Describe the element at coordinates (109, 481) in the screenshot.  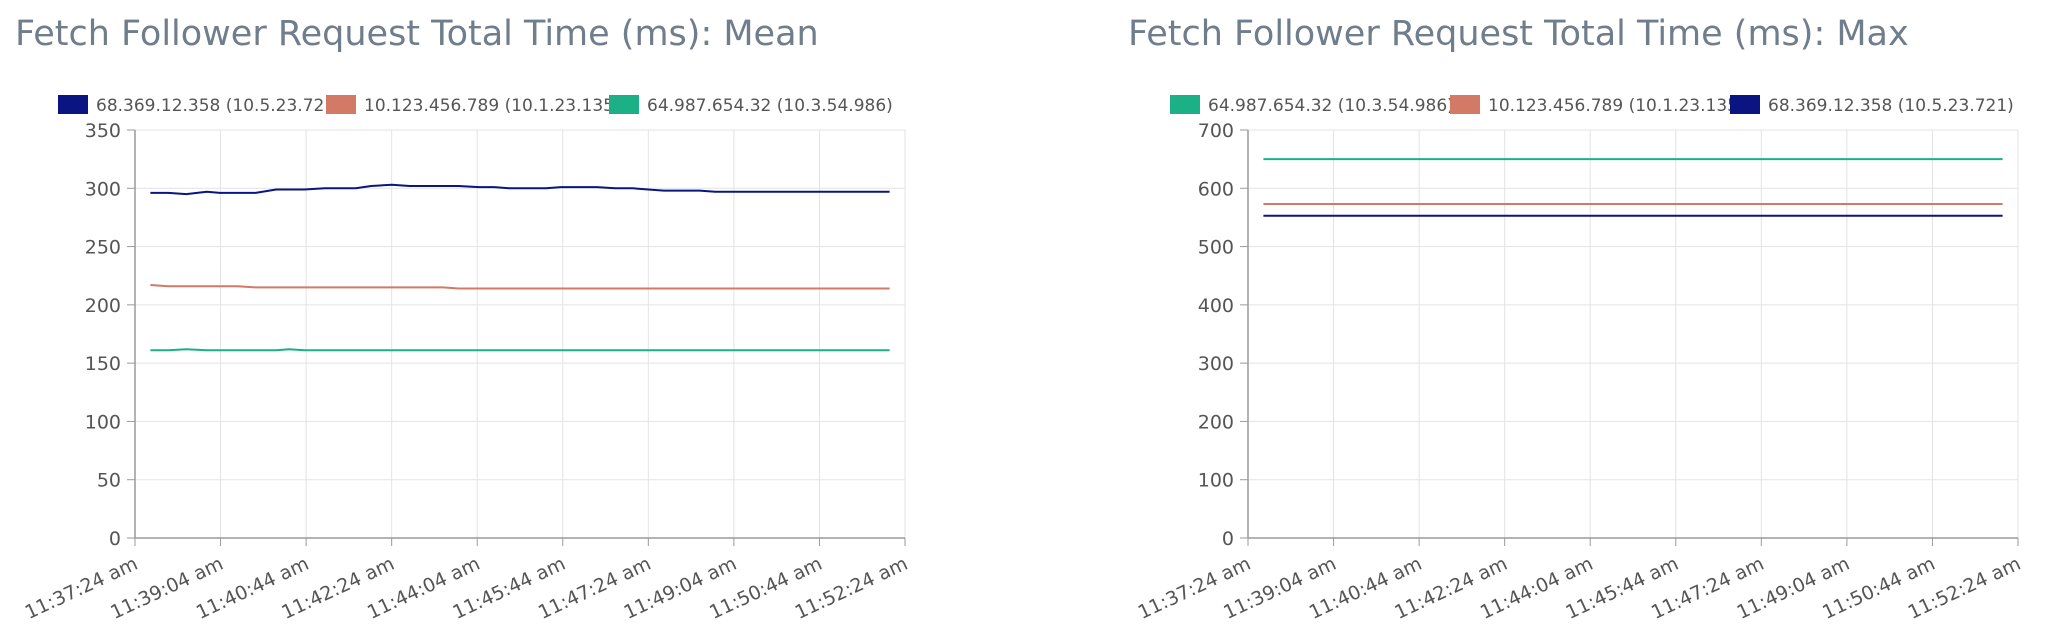
I see `y-tick-label: 50` at that location.